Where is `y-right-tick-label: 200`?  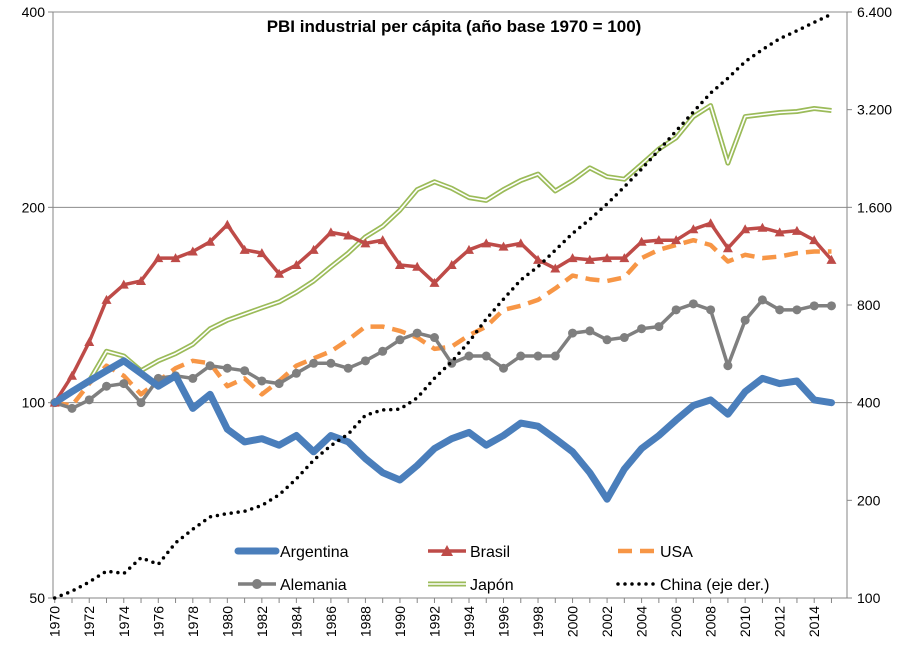 y-right-tick-label: 200 is located at coordinates (869, 500).